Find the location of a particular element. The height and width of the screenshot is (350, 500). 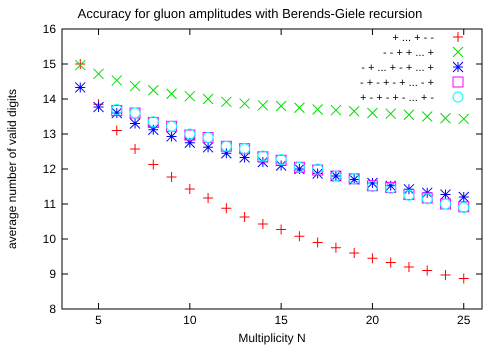

x-tick-label: 20 is located at coordinates (373, 320).